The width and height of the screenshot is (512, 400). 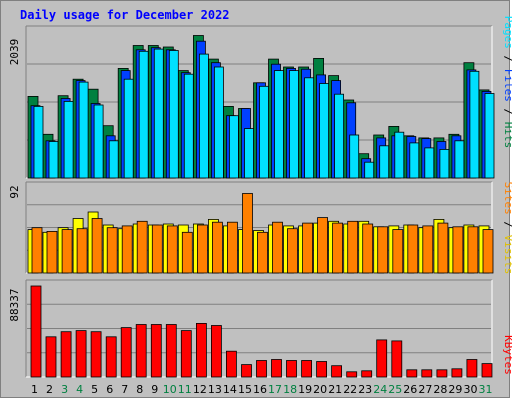 I want to click on day-label: 18, so click(x=290, y=389).